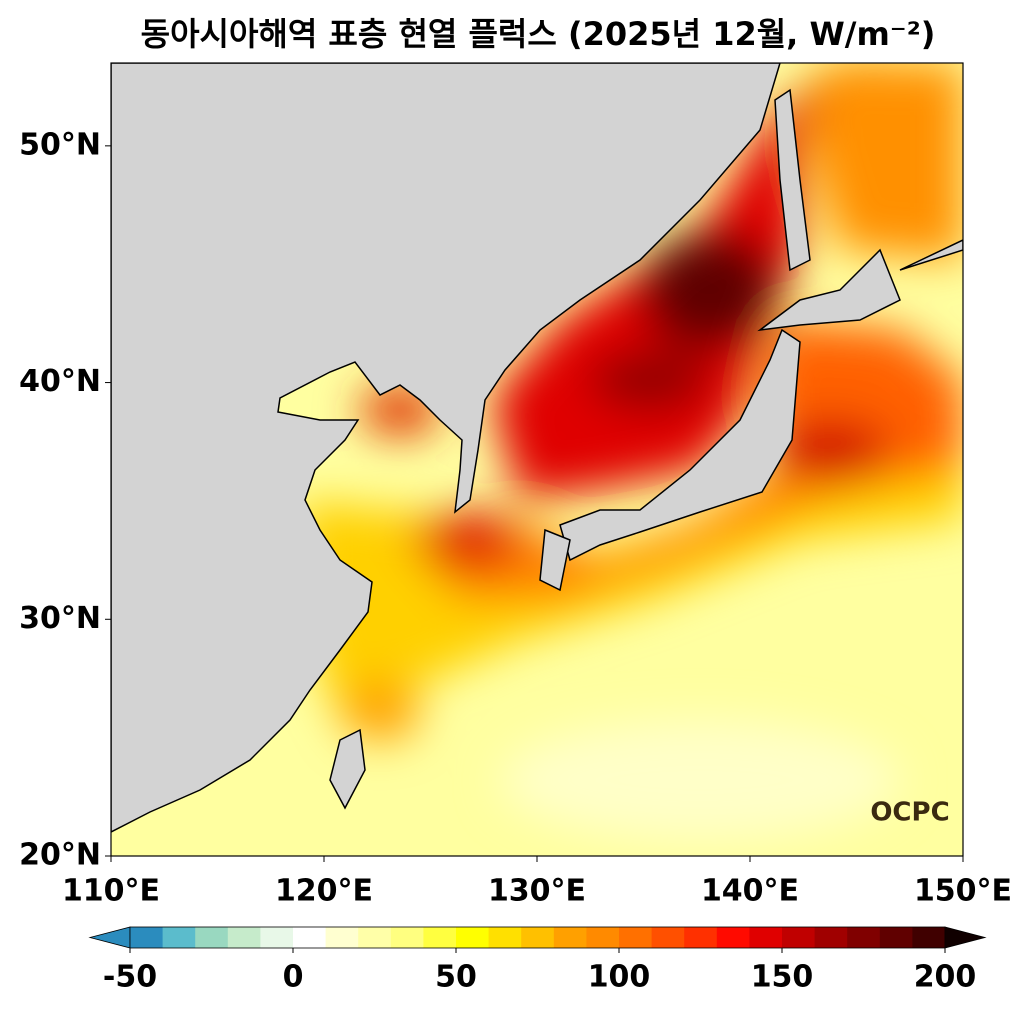 The image size is (1026, 1013). I want to click on logo: OCPC, so click(909, 813).